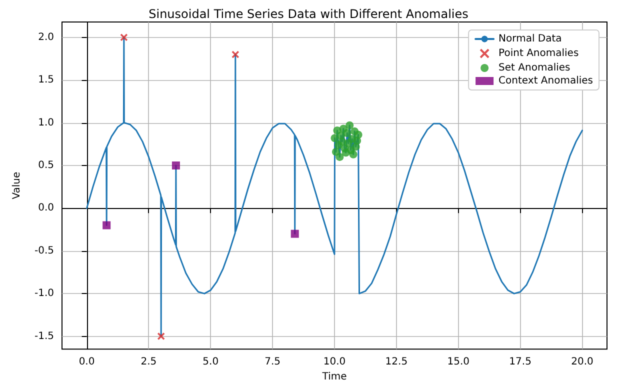  I want to click on y-tick-label: -1.5, so click(44, 336).